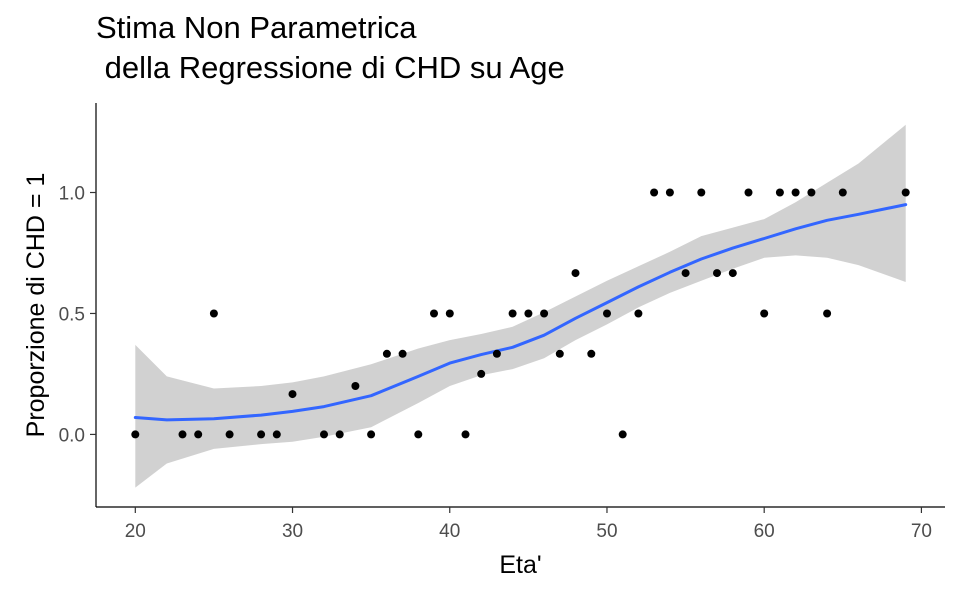 The width and height of the screenshot is (960, 593). I want to click on y-tick-label: 0.0, so click(72, 435).